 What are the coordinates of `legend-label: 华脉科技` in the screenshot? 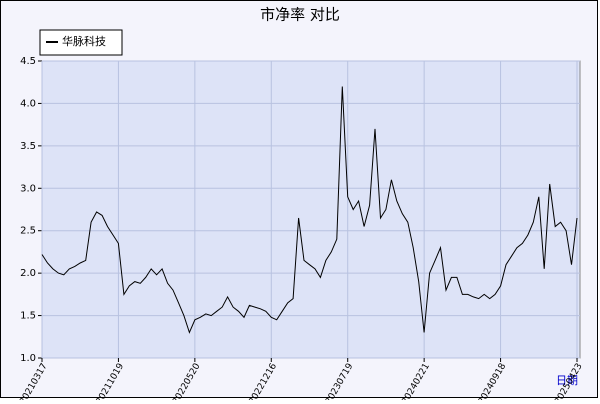 It's located at (84, 41).